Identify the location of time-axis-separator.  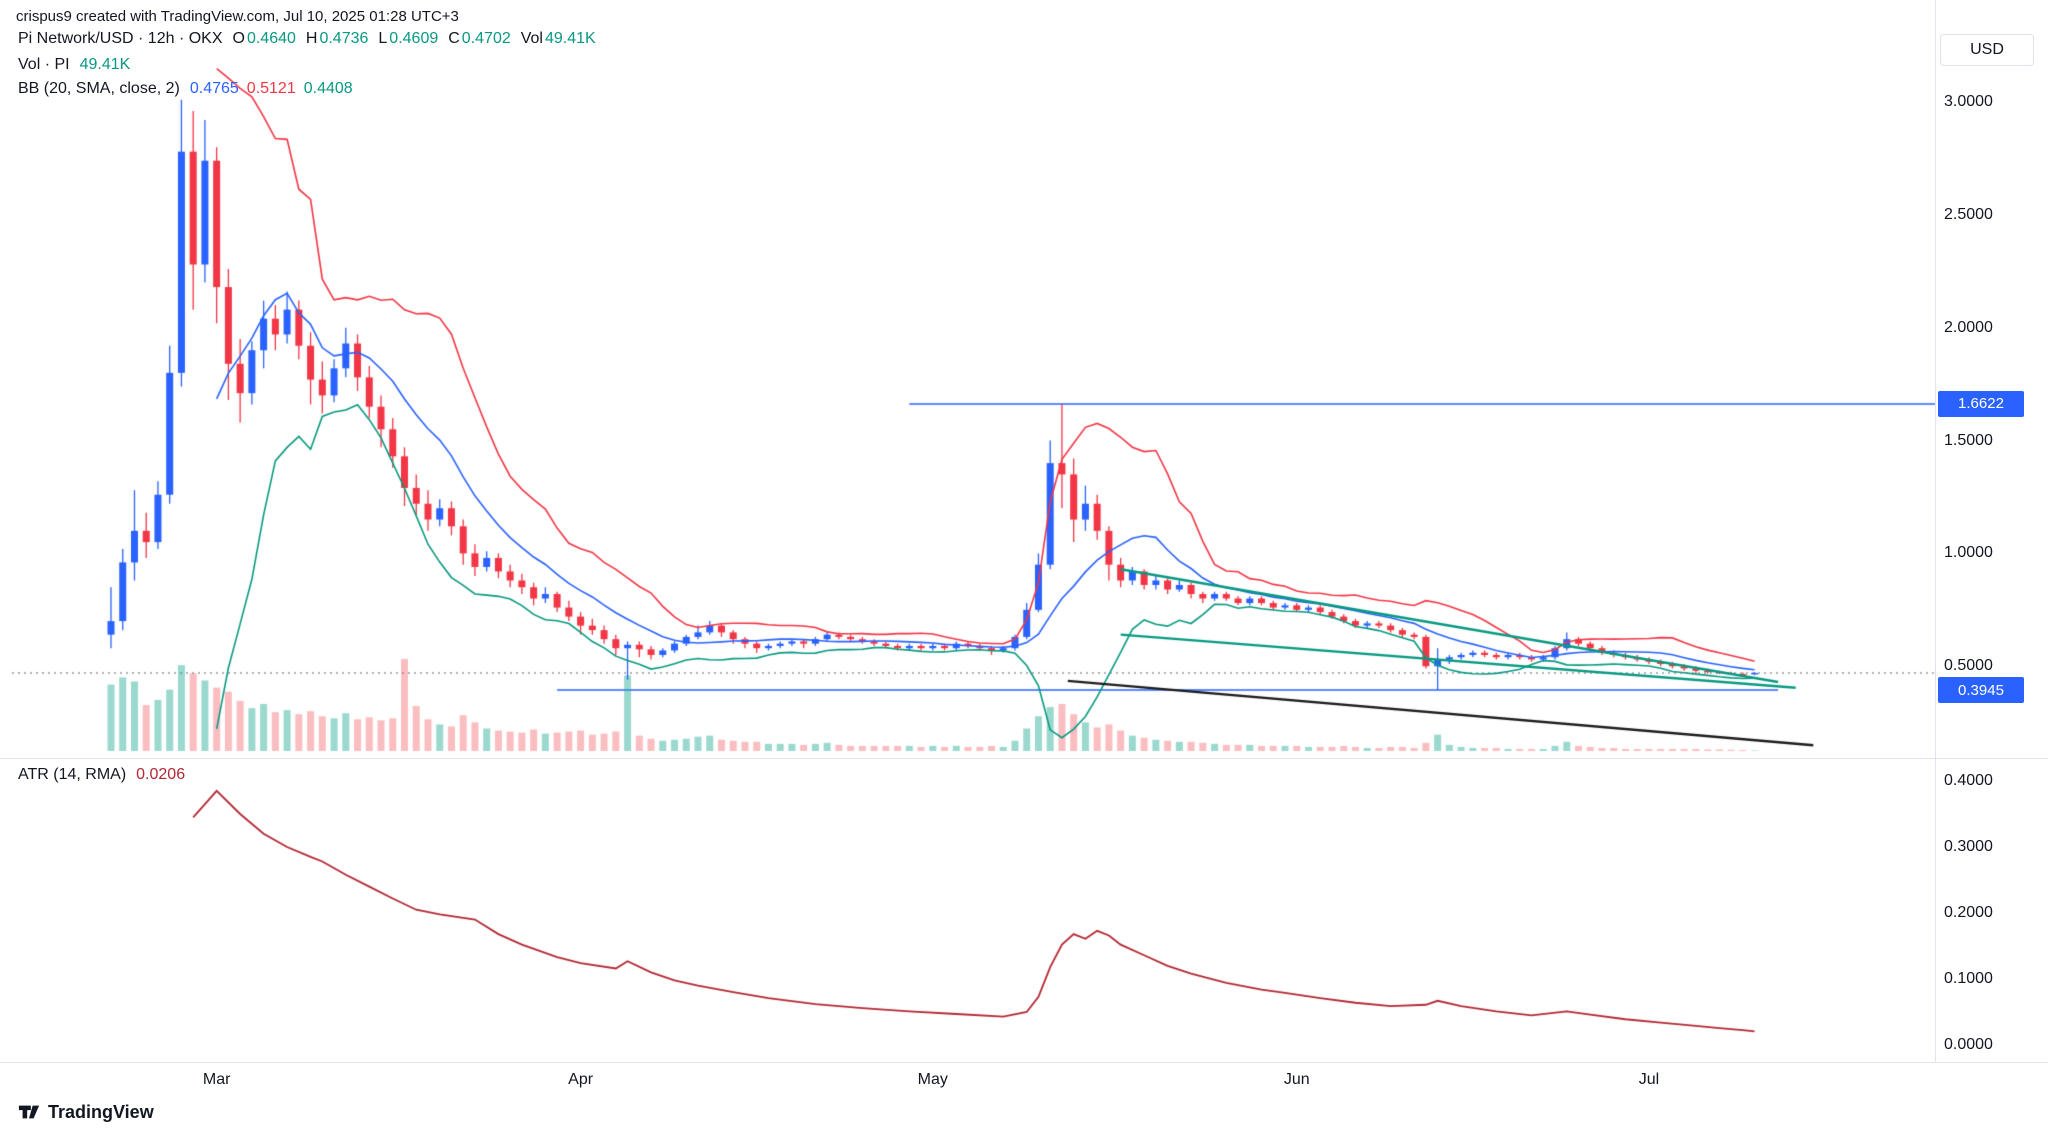
(1024, 1062).